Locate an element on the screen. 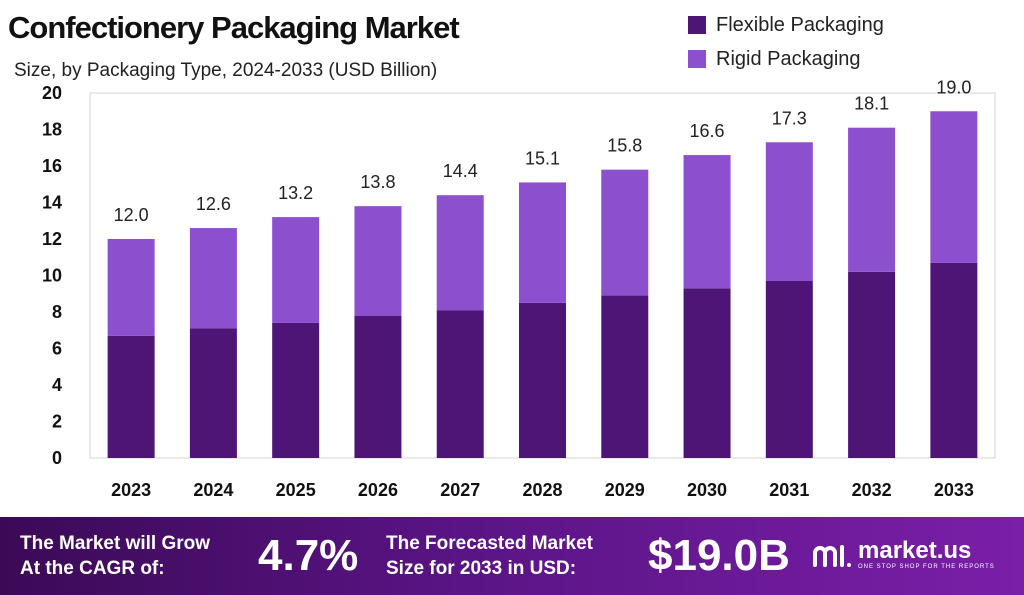 The height and width of the screenshot is (595, 1024). legend-swatch-rigid is located at coordinates (697, 59).